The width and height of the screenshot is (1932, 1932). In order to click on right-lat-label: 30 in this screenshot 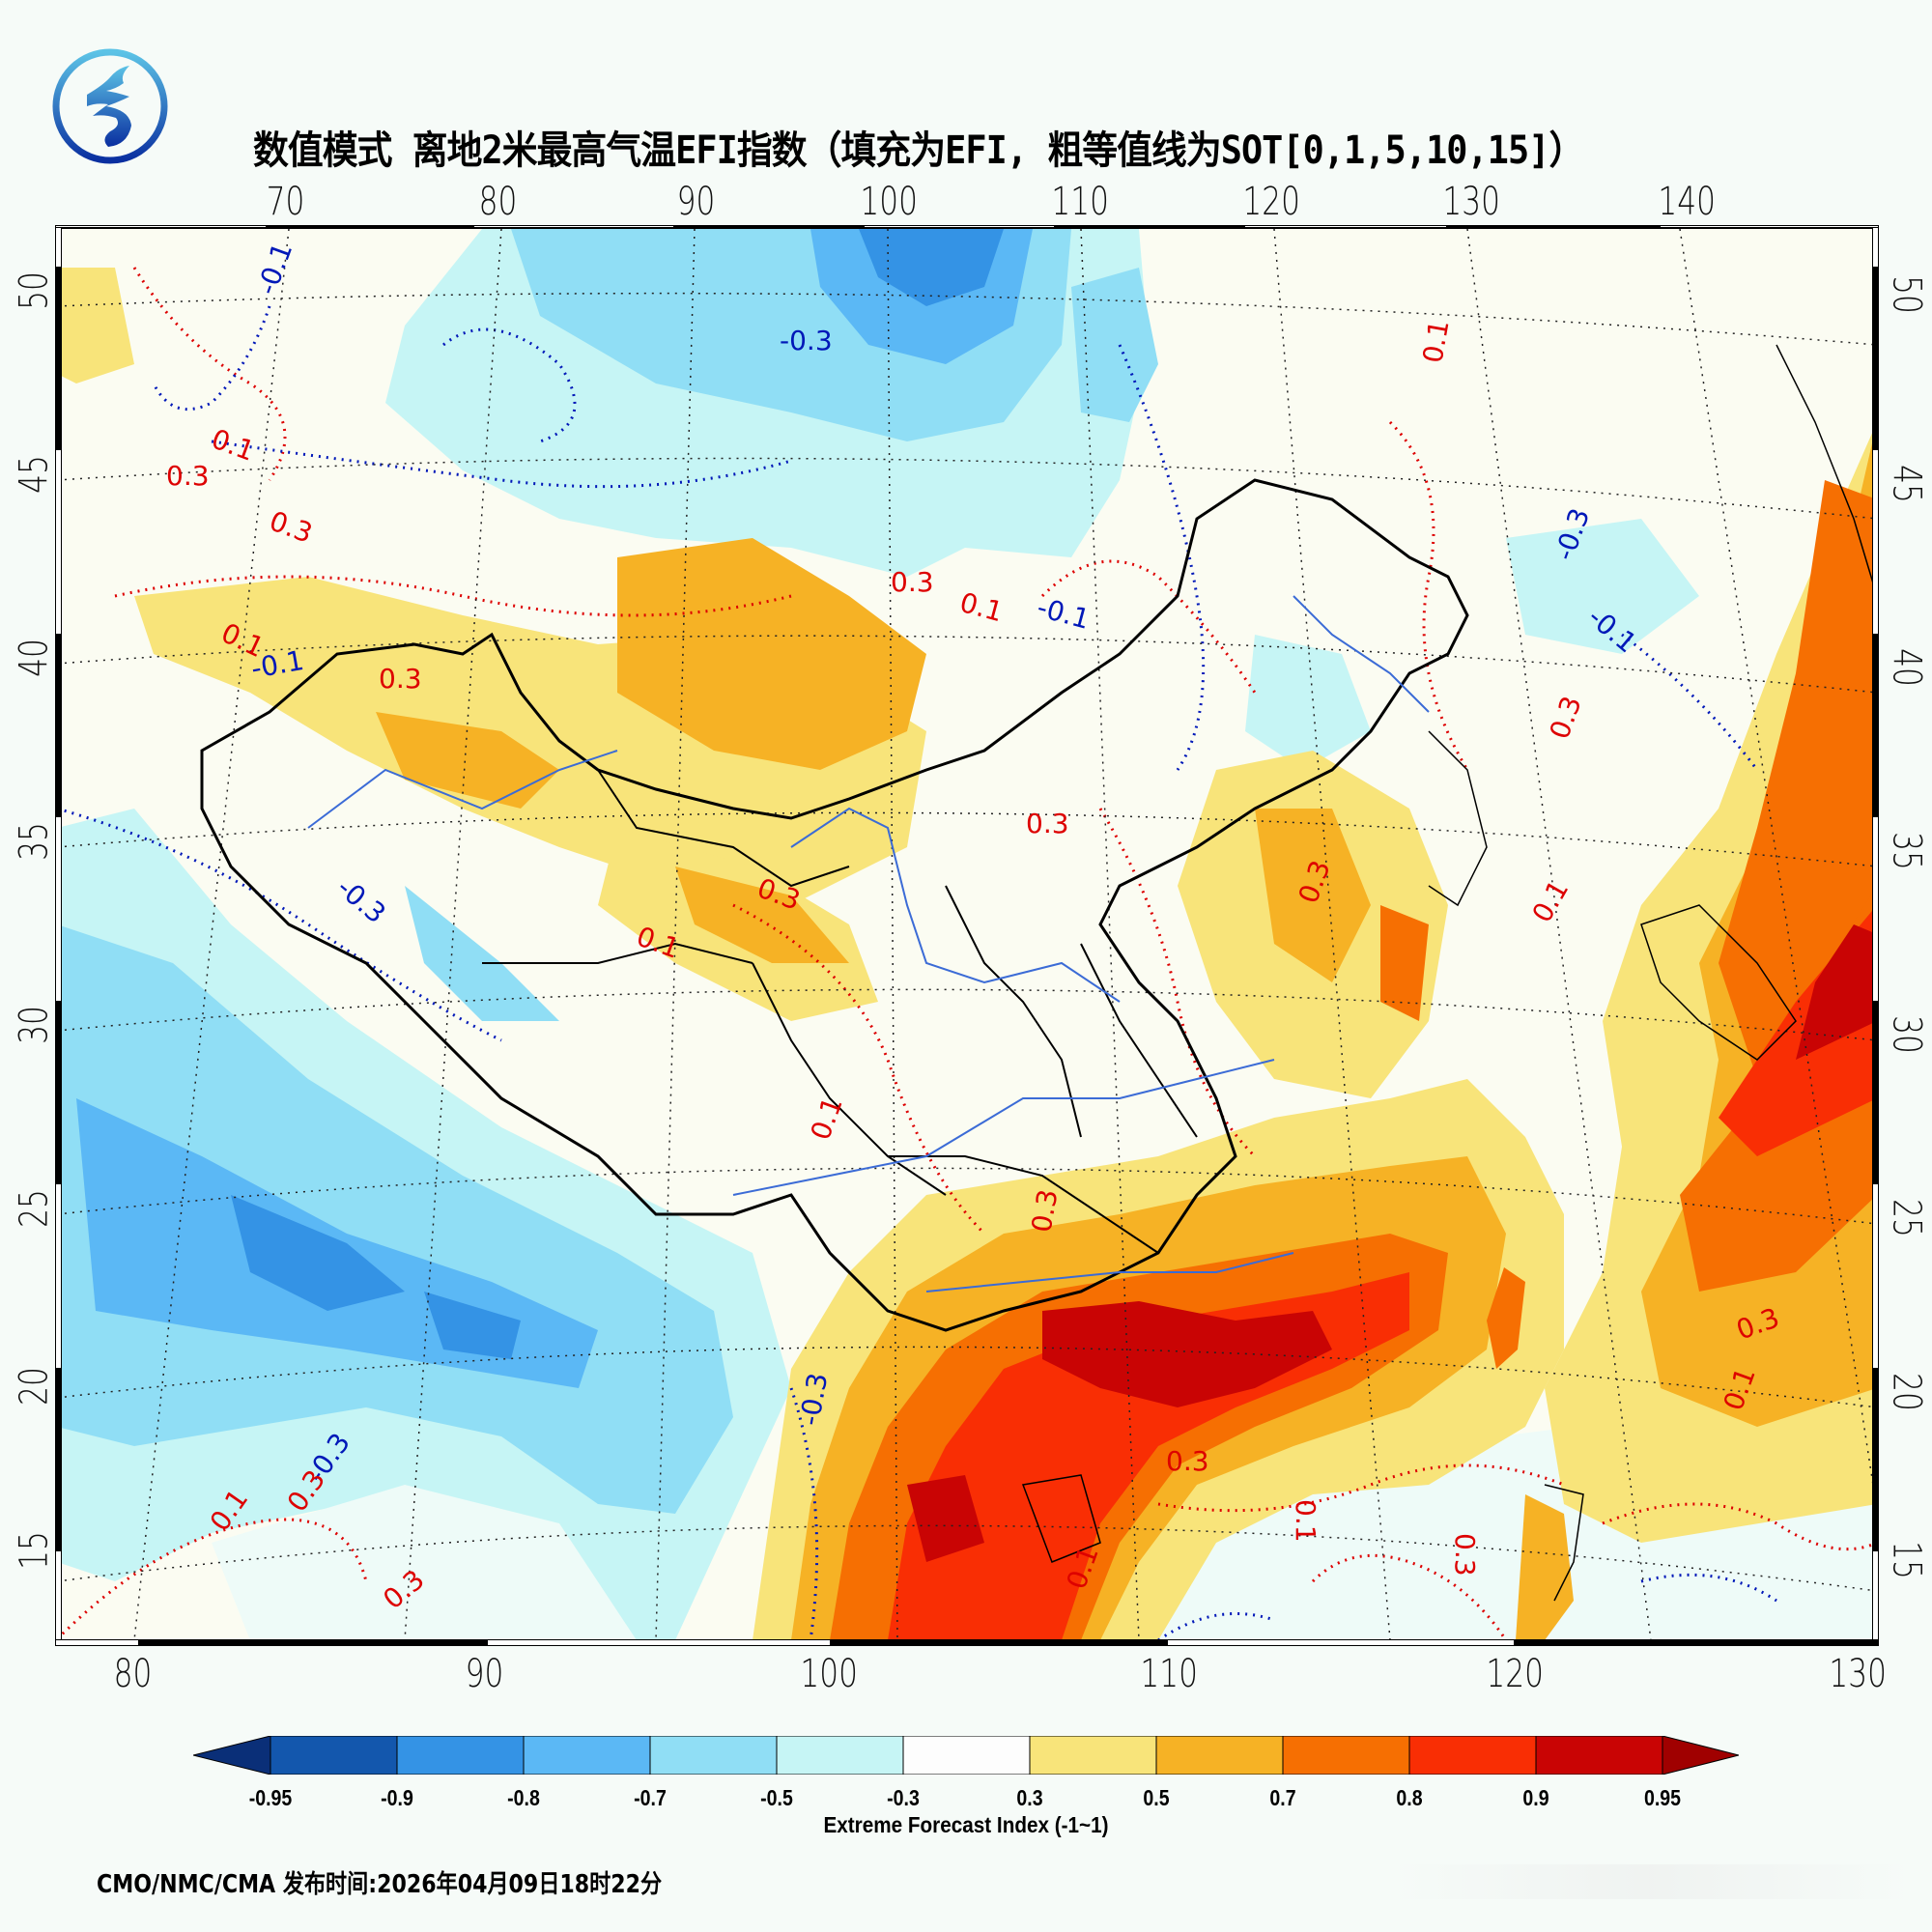, I will do `click(1906, 1034)`.